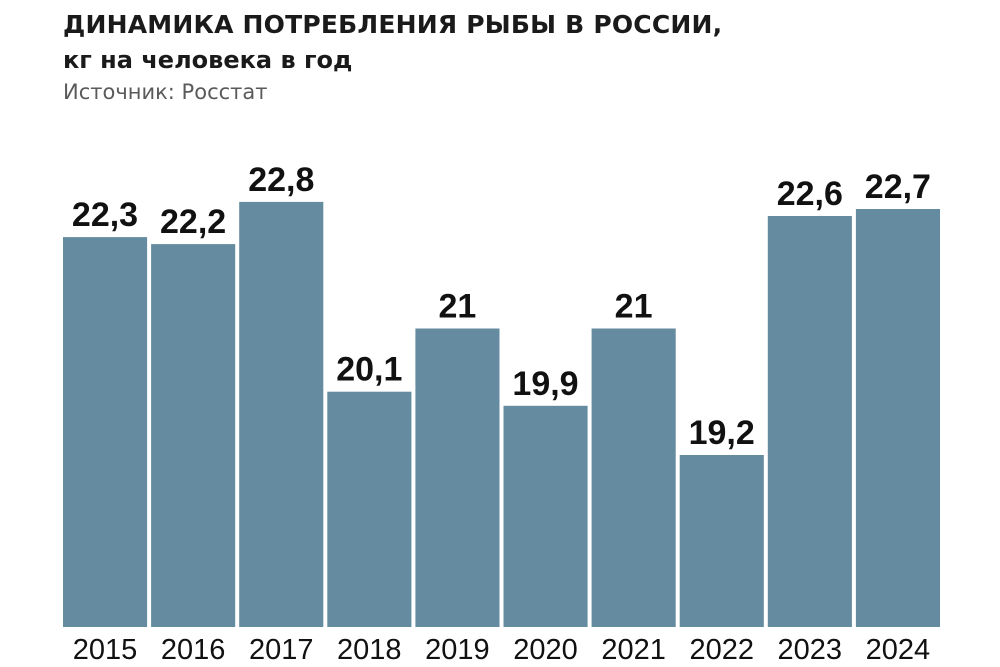  What do you see at coordinates (545, 384) in the screenshot?
I see `value-label-2020: 19,9` at bounding box center [545, 384].